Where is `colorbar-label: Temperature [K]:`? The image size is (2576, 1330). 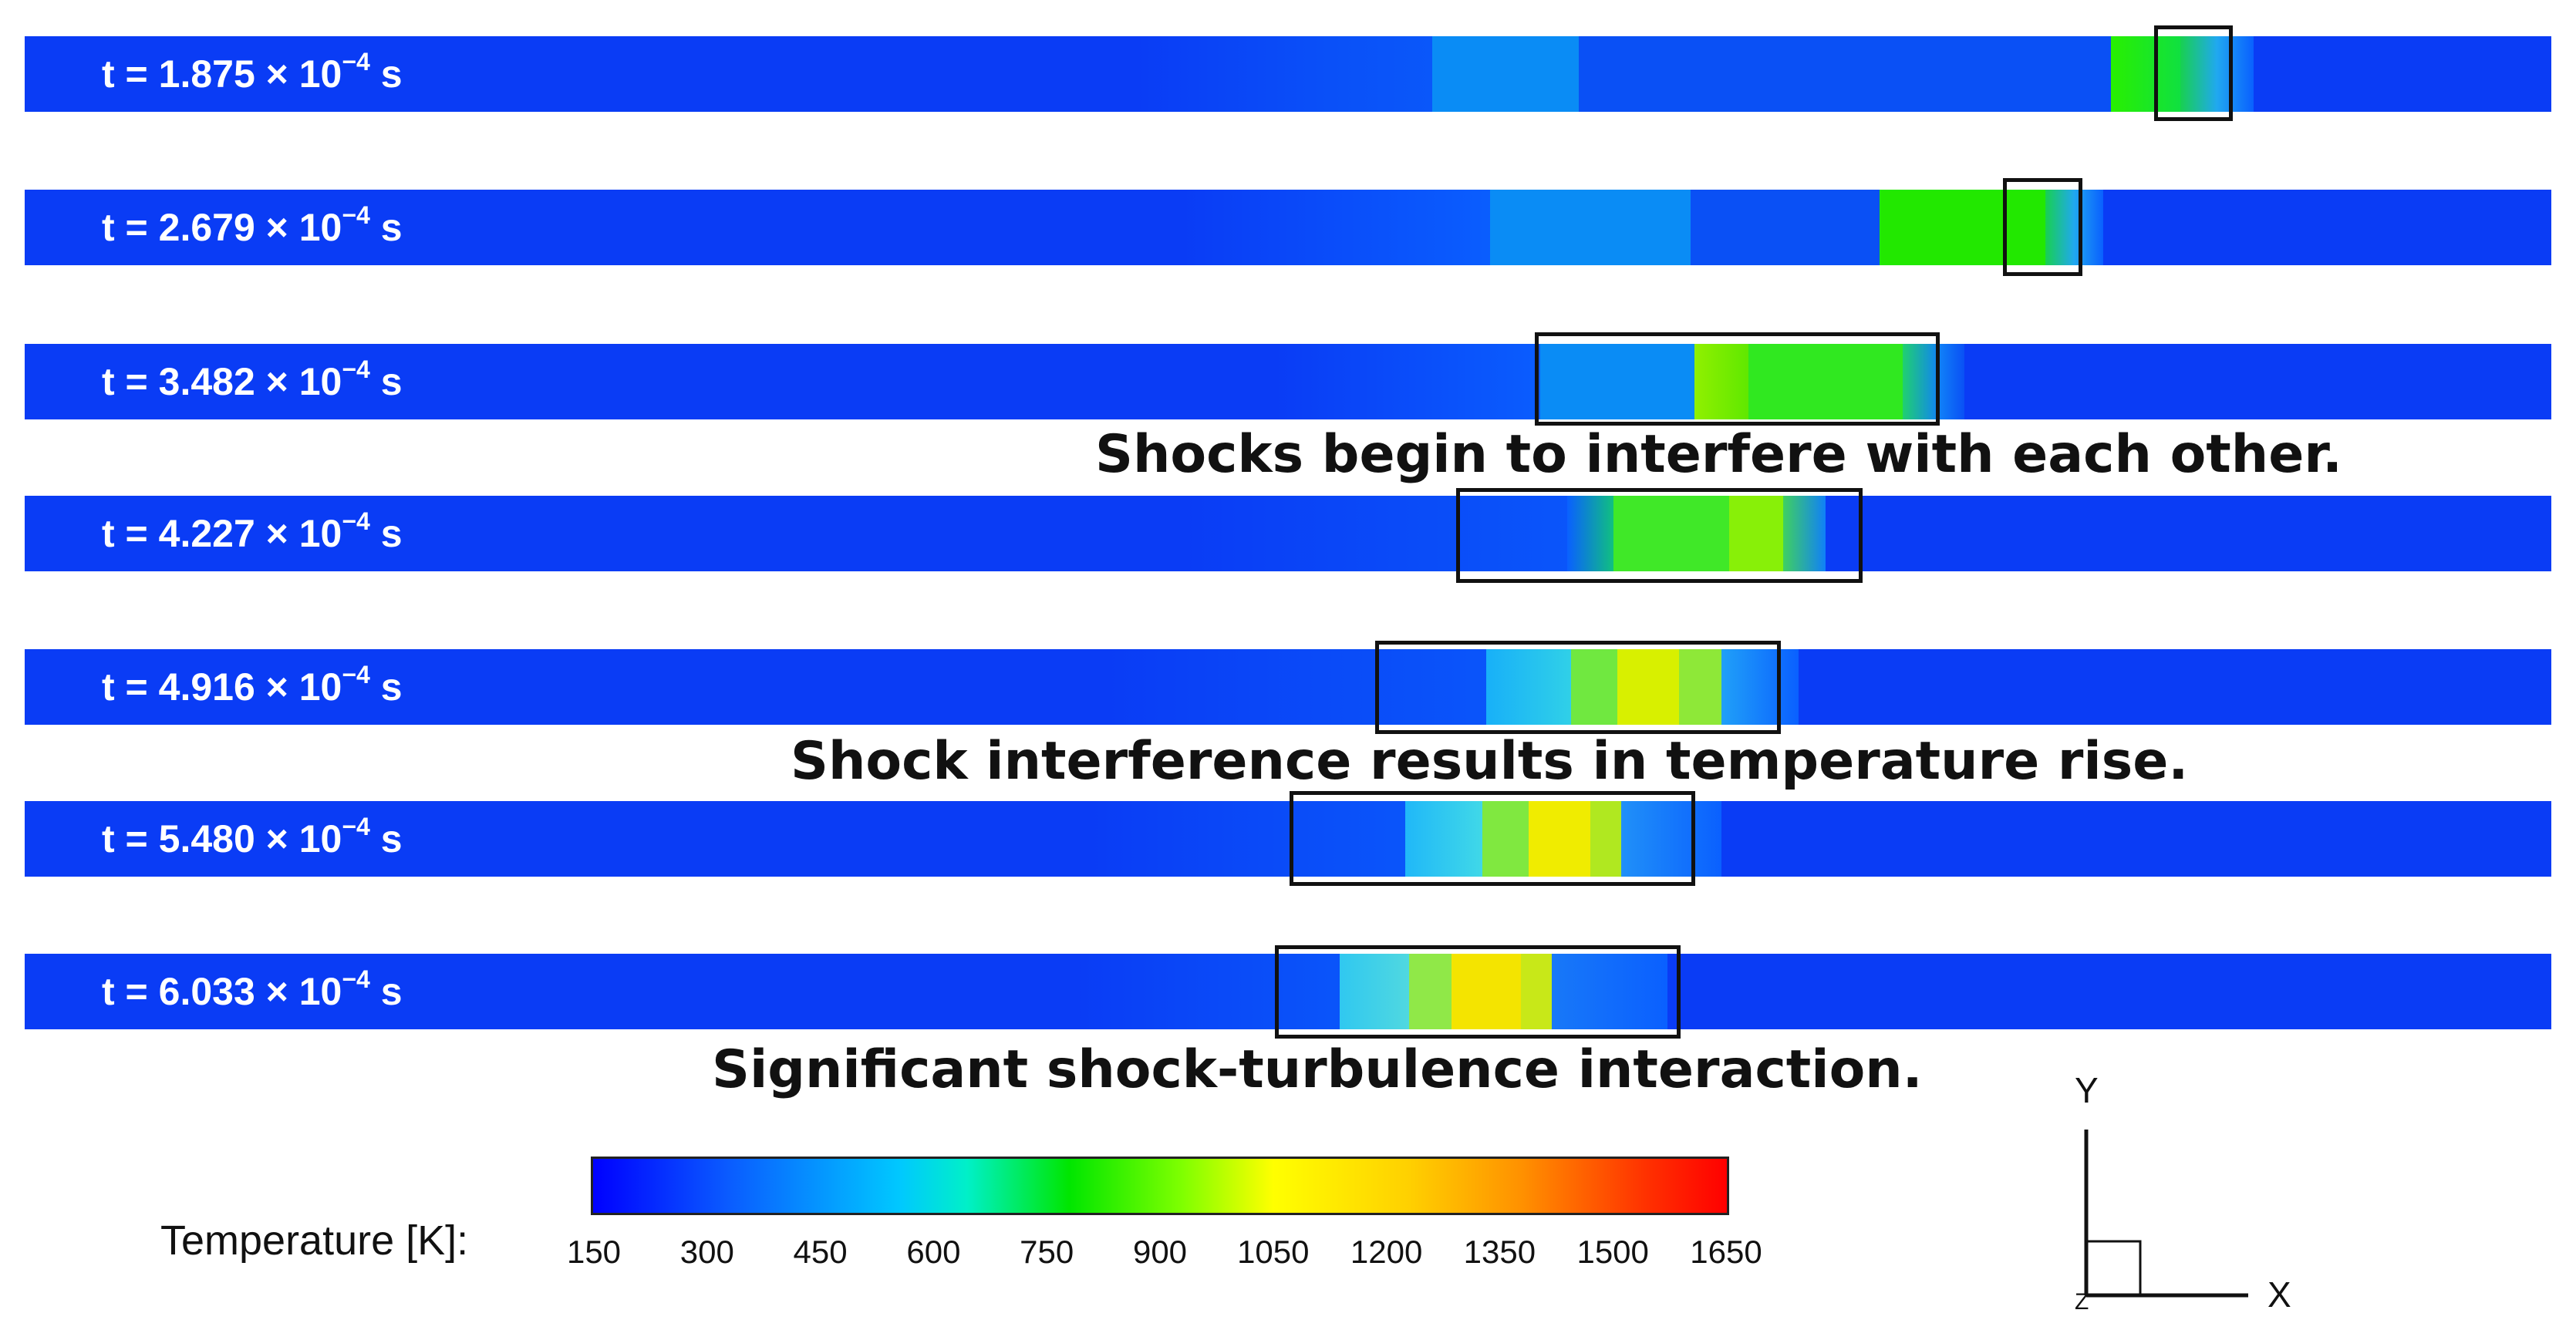
colorbar-label: Temperature [K]: is located at coordinates (314, 1240).